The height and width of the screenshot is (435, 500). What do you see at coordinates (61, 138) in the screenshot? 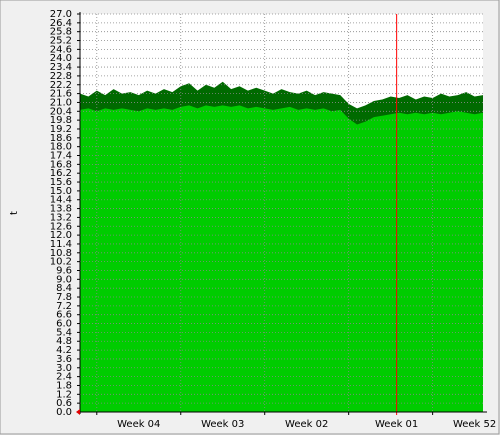
I see `y-tick-label: 18.6` at bounding box center [61, 138].